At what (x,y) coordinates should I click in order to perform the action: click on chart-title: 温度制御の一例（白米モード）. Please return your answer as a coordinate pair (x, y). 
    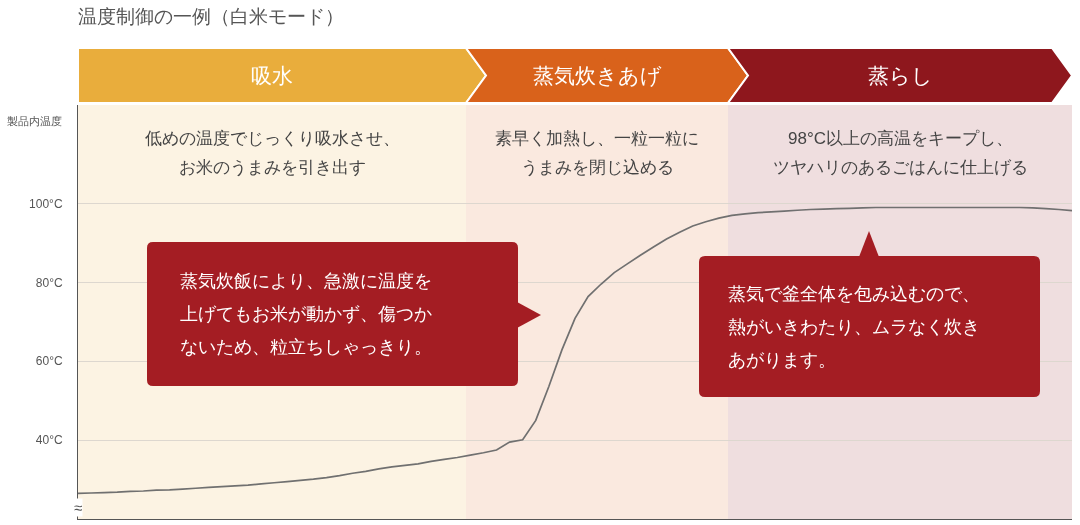
    Looking at the image, I should click on (211, 16).